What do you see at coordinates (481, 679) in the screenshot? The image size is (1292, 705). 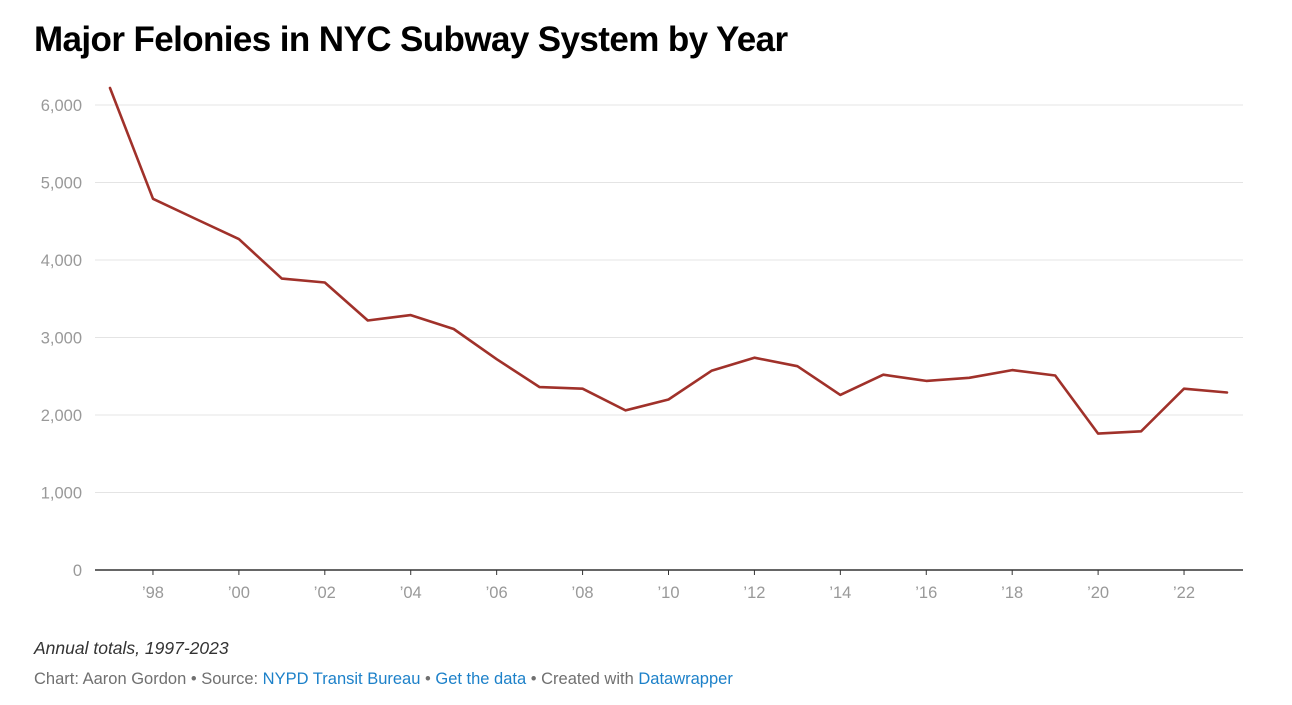 I see `get-the-data-link: Get the data` at bounding box center [481, 679].